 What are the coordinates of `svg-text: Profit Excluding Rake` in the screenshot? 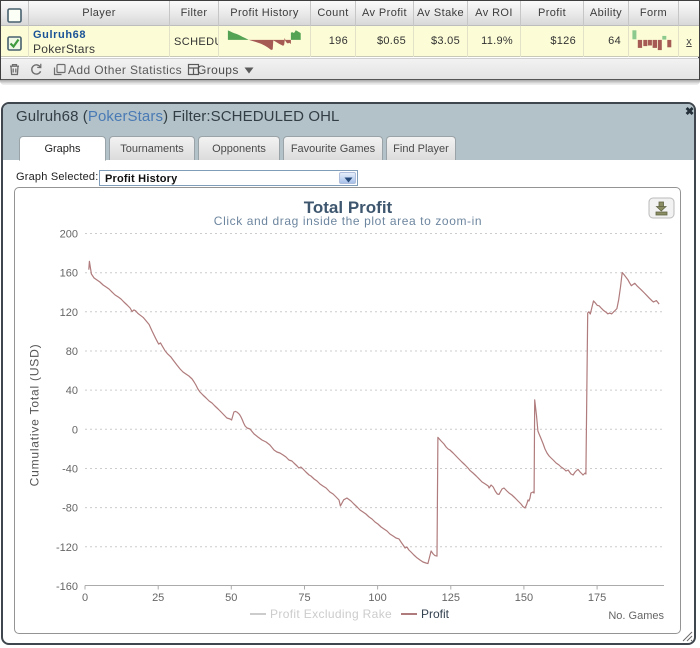 It's located at (331, 614).